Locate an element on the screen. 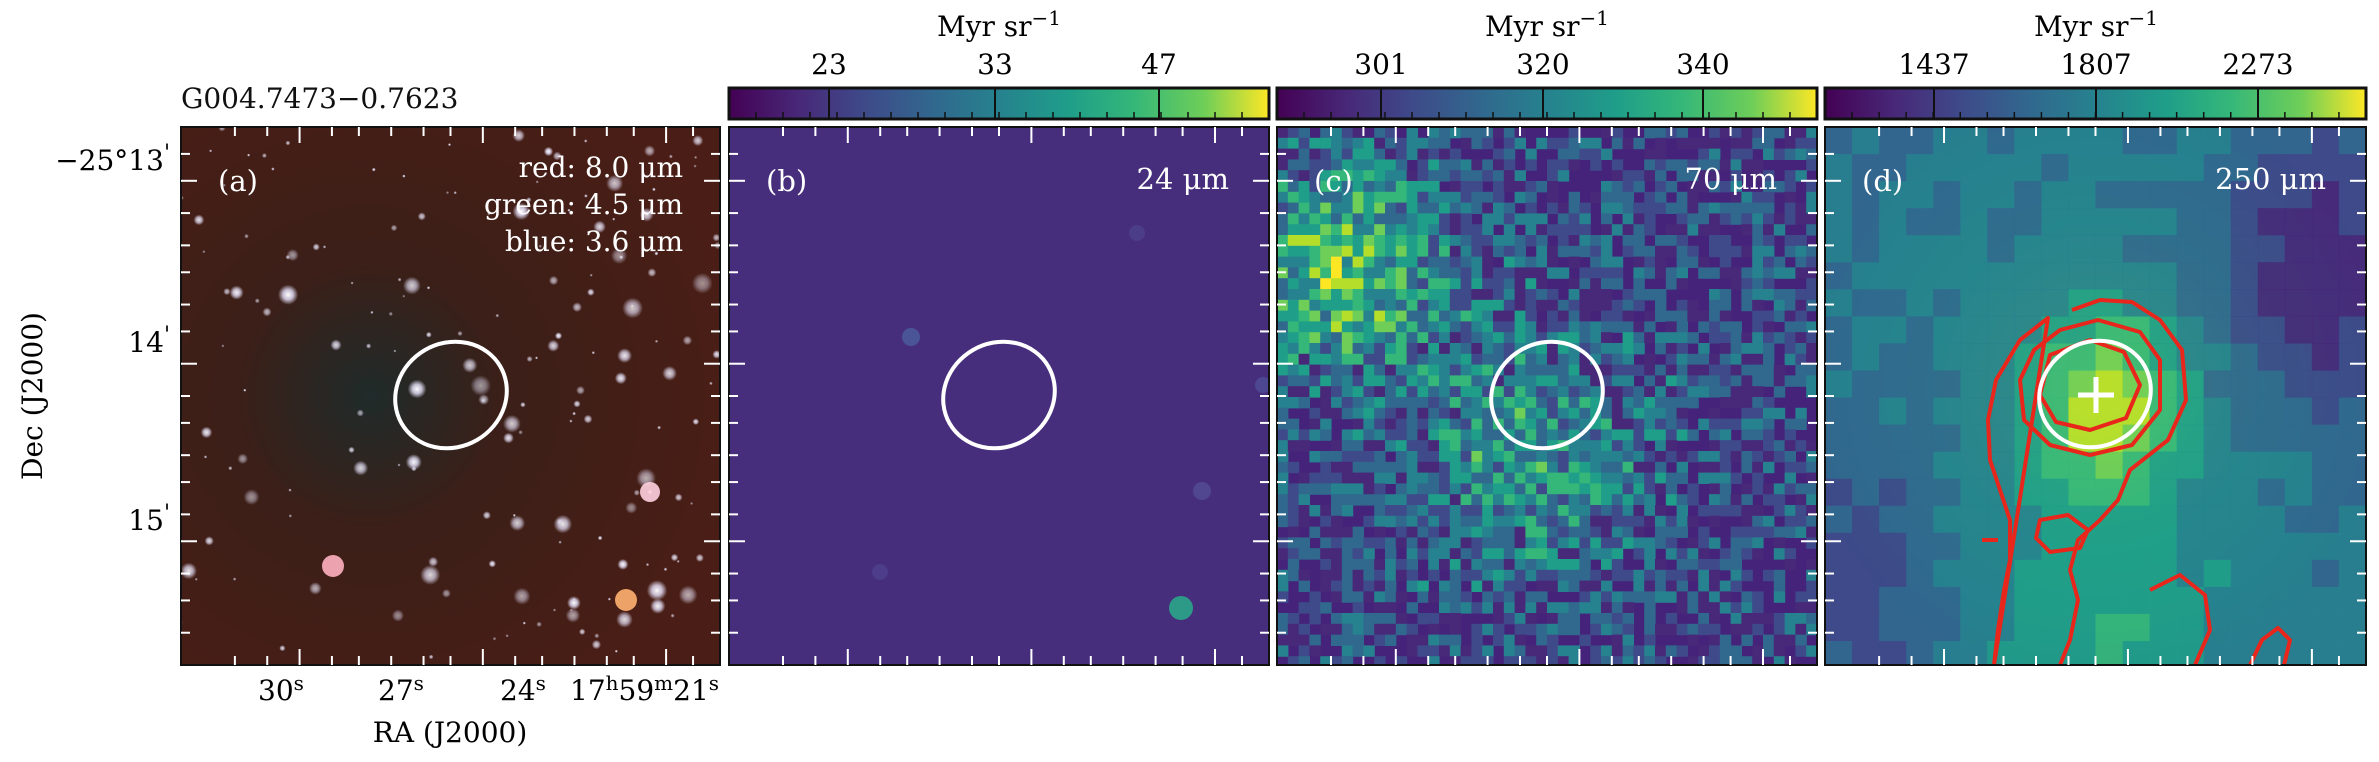 The image size is (2379, 762). x-tick-label-2: 24s is located at coordinates (523, 689).